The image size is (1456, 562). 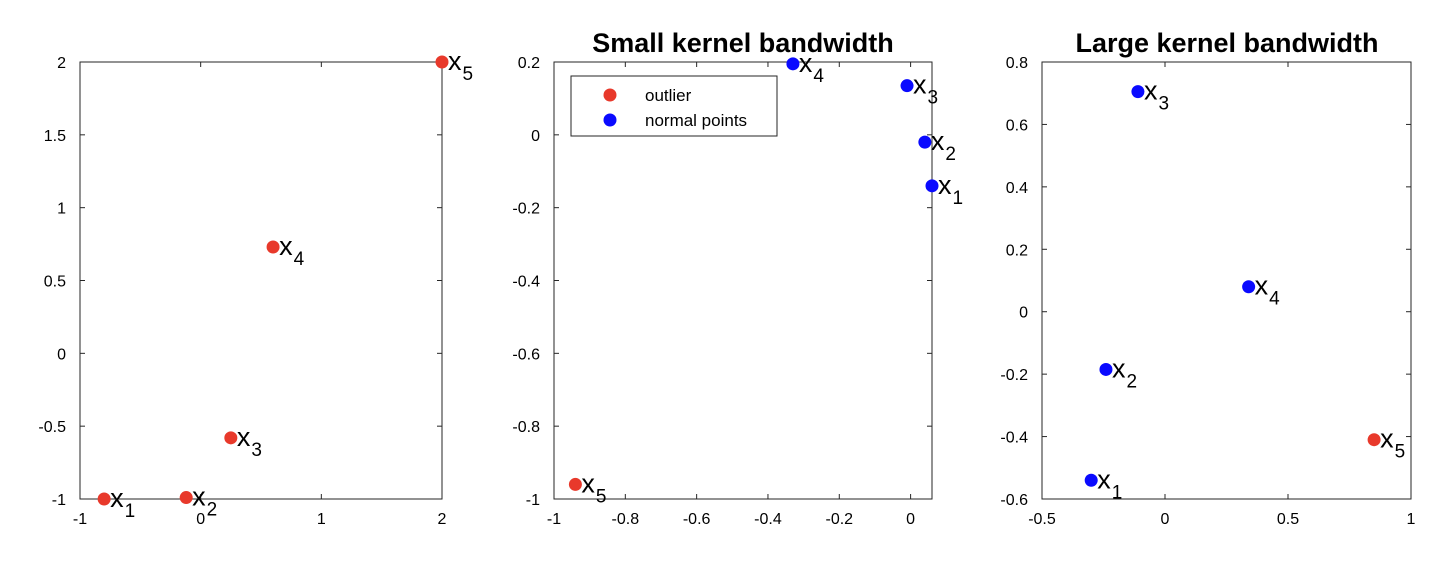 I want to click on x-tick-label: -0.2, so click(x=839, y=519).